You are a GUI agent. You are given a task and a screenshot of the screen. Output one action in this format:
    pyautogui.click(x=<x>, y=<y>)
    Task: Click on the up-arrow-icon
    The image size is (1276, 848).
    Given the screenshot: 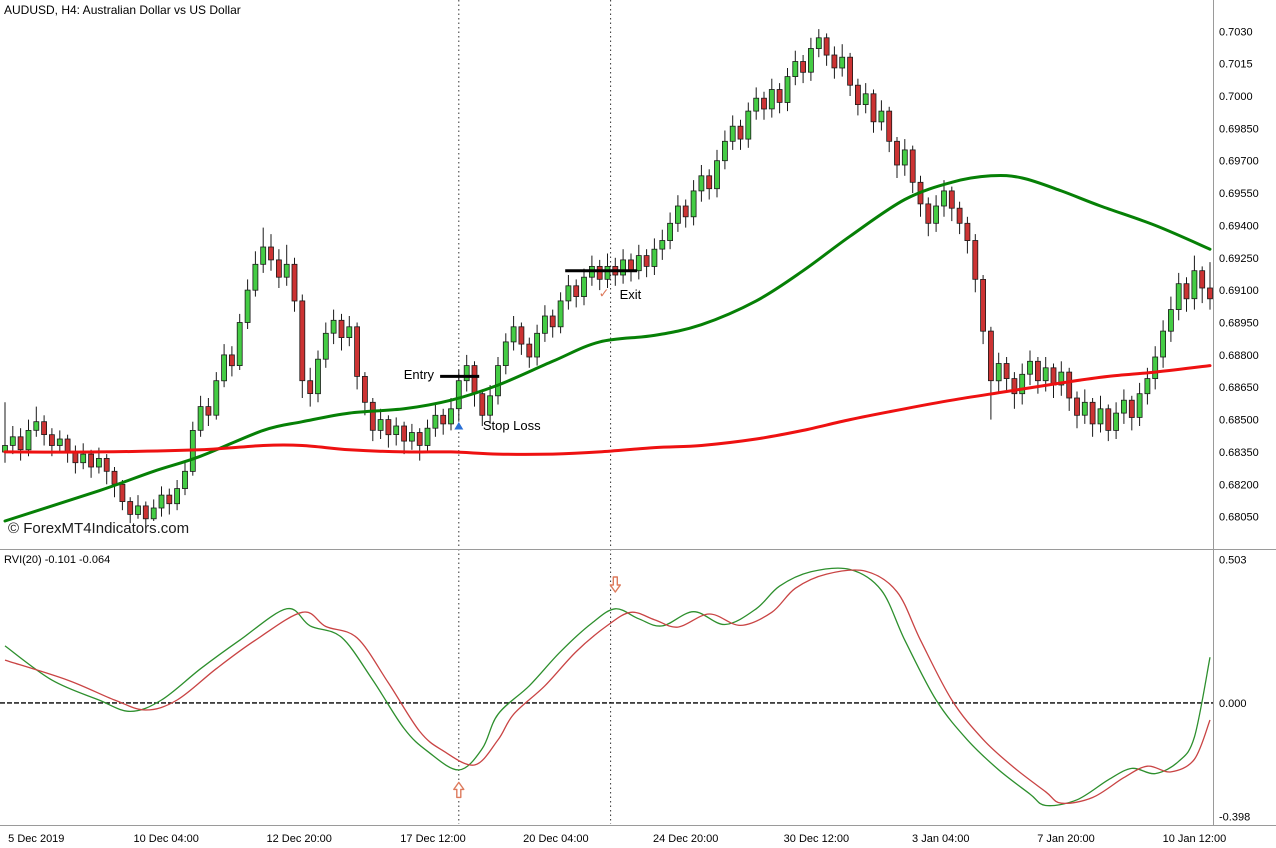 What is the action you would take?
    pyautogui.click(x=459, y=790)
    